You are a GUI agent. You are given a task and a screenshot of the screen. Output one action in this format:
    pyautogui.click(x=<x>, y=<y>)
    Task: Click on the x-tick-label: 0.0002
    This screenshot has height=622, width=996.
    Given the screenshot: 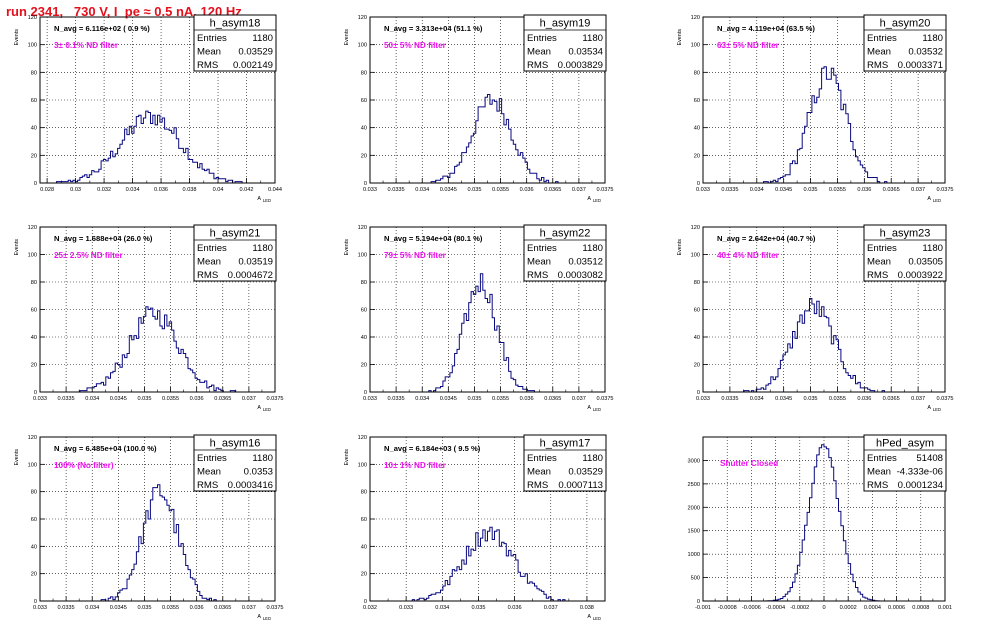 What is the action you would take?
    pyautogui.click(x=848, y=608)
    